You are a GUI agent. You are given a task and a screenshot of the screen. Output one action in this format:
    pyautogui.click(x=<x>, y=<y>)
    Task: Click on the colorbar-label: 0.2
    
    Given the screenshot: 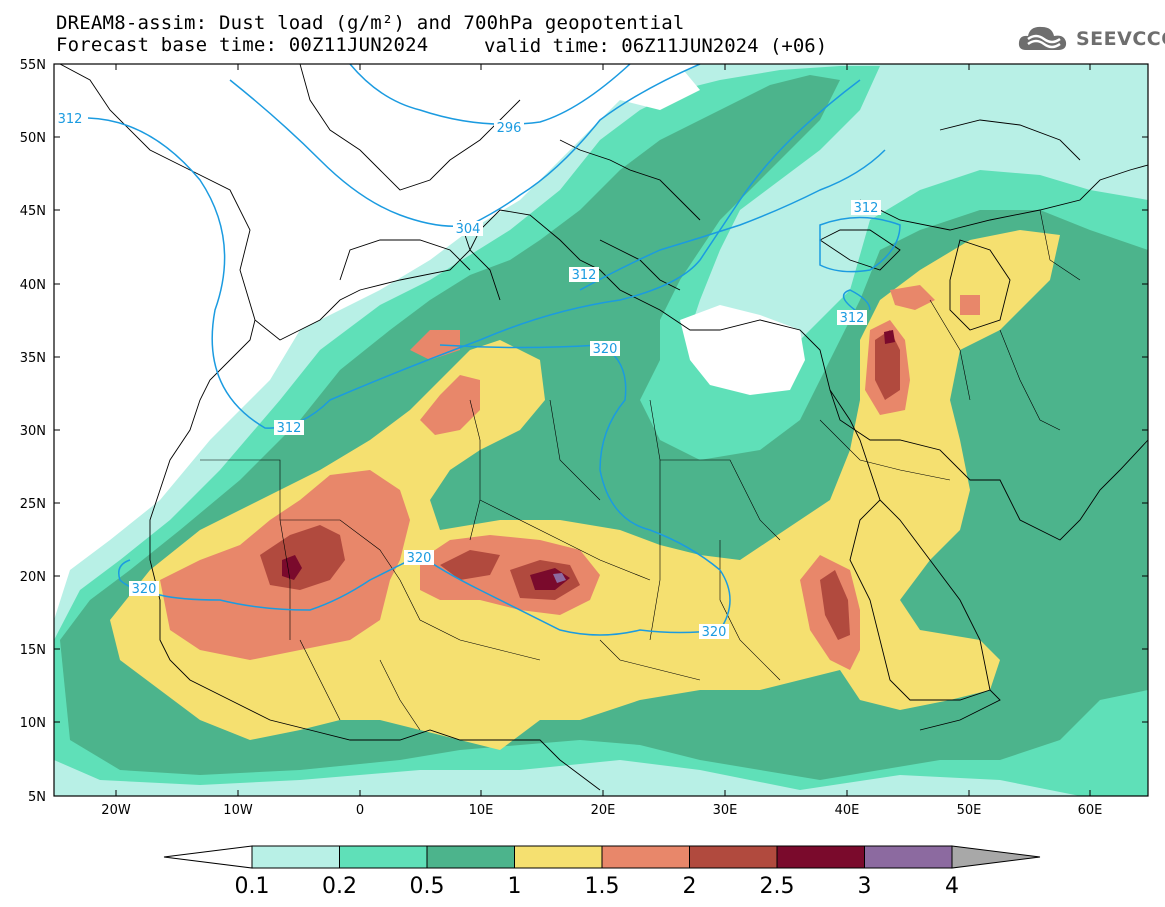 What is the action you would take?
    pyautogui.click(x=339, y=886)
    